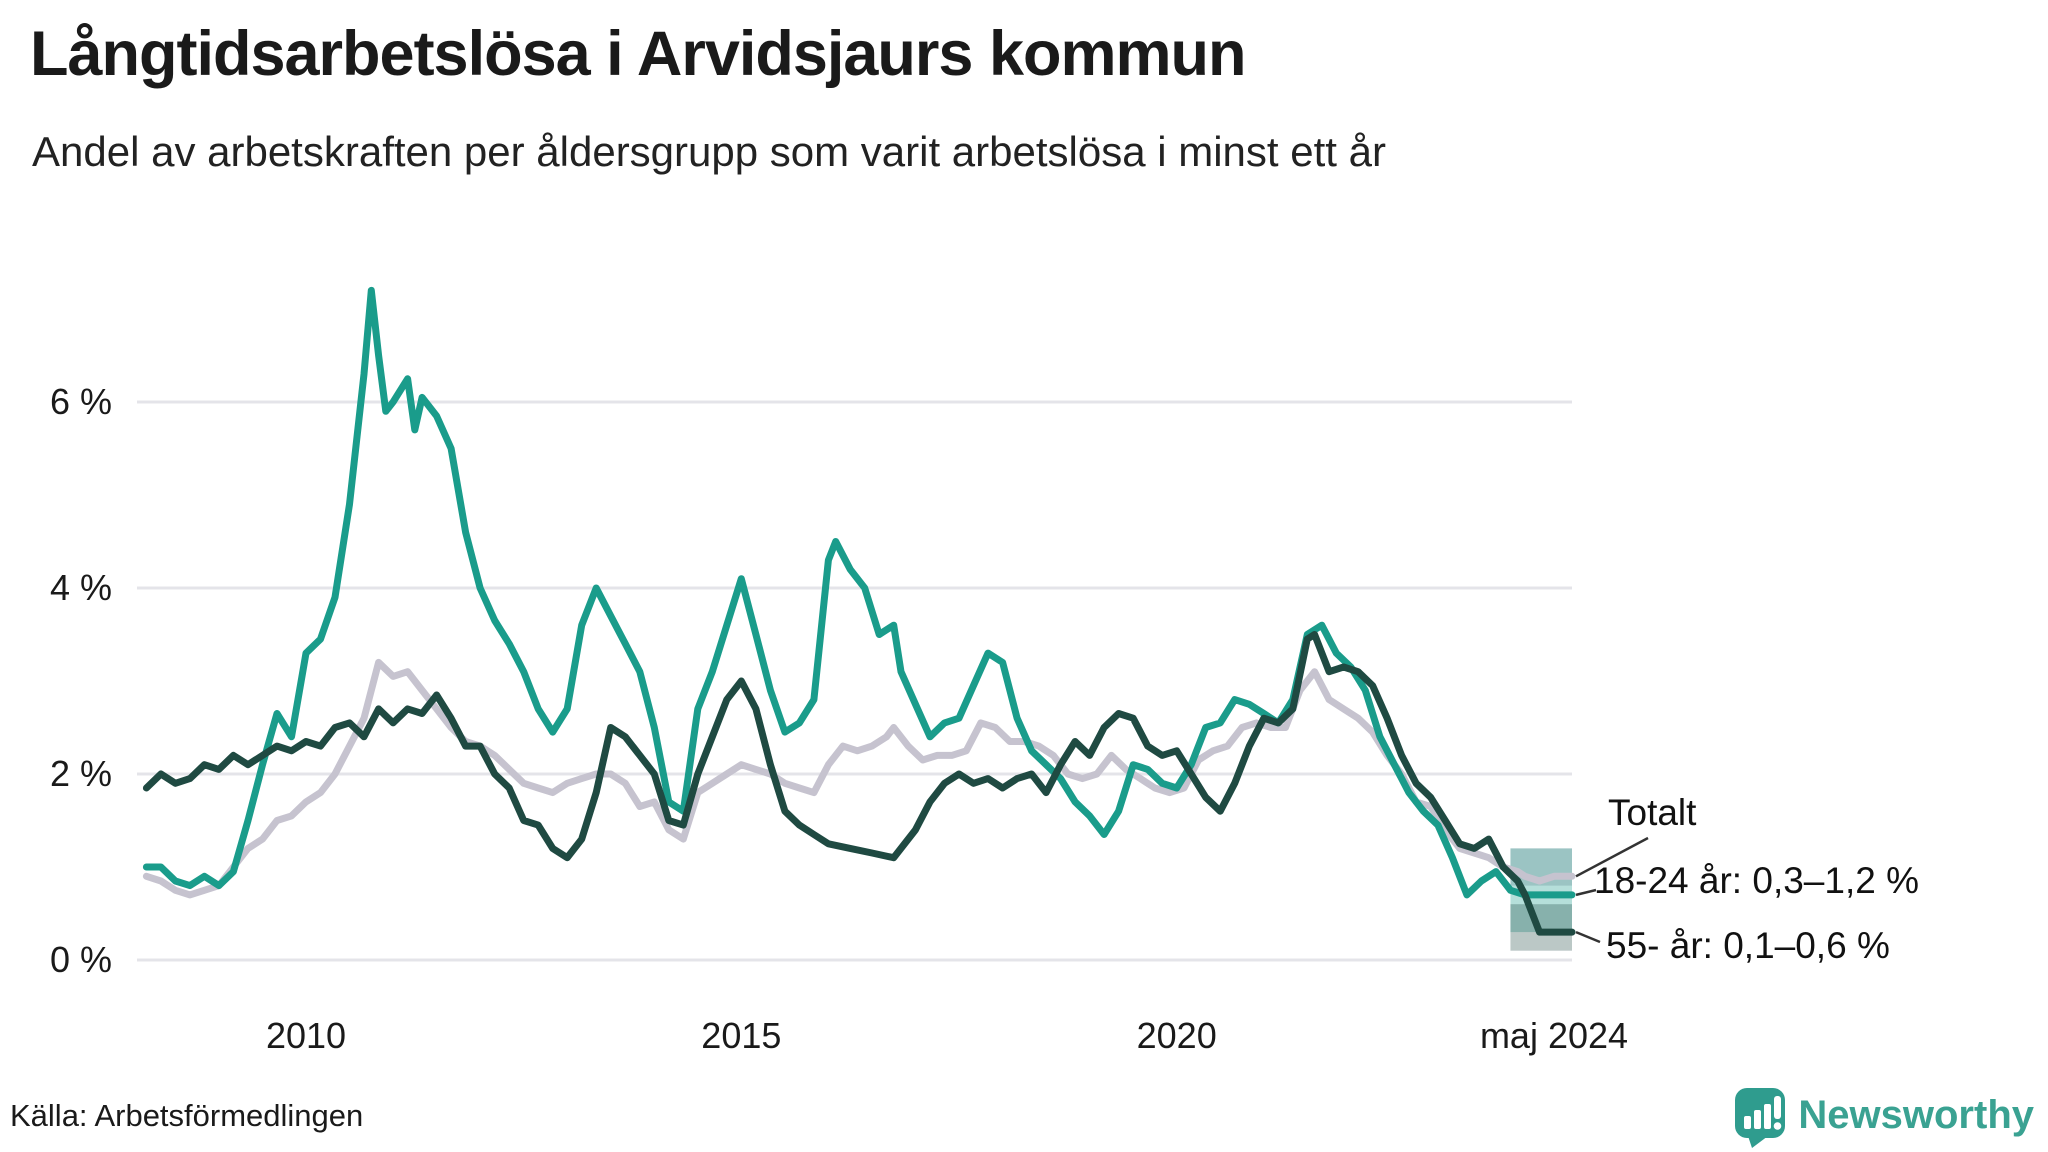  What do you see at coordinates (81, 959) in the screenshot?
I see `y-tick-label: 0 %` at bounding box center [81, 959].